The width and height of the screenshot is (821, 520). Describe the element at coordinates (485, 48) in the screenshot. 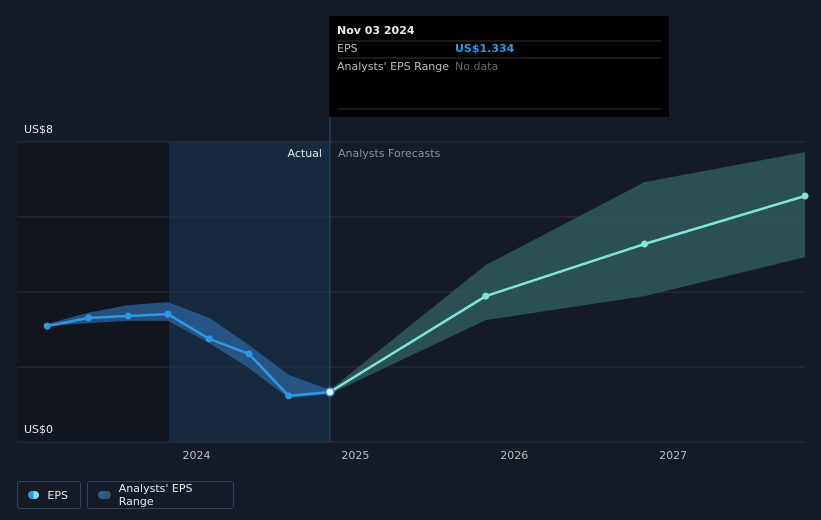

I see `tooltip-value: US$1.334` at that location.